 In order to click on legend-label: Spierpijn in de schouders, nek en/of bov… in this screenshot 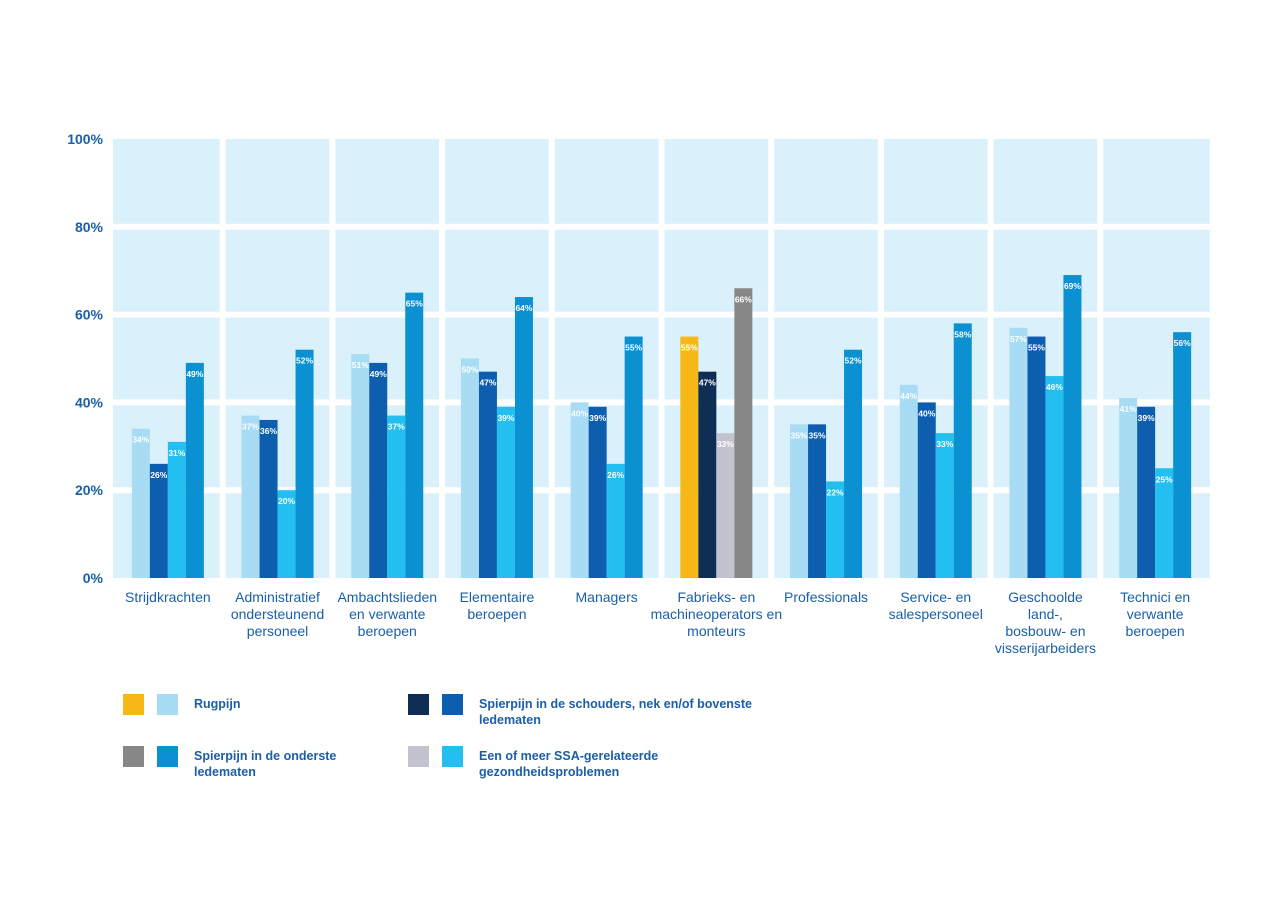, I will do `click(615, 712)`.